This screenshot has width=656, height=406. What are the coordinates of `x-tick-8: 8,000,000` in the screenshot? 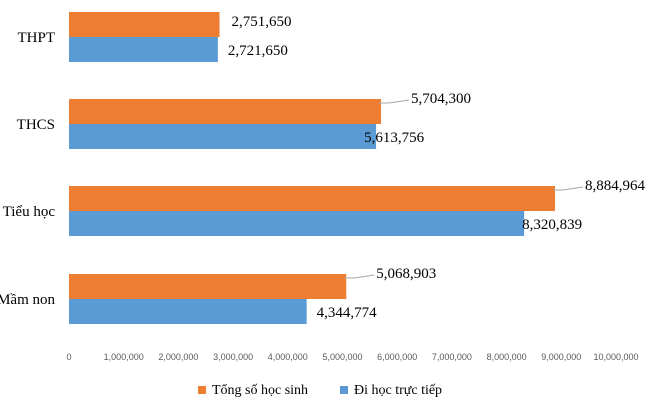 It's located at (507, 357).